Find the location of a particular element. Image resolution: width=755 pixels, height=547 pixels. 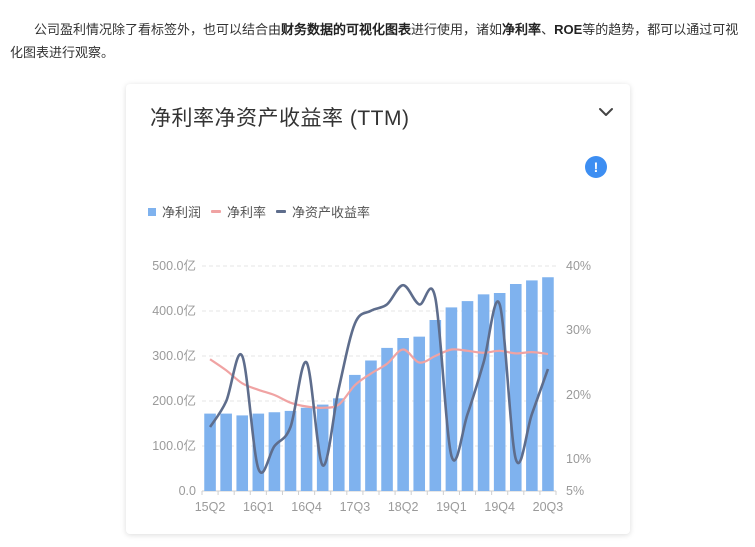

chart-title: 净利率净资产收益率 (TTM) is located at coordinates (280, 118).